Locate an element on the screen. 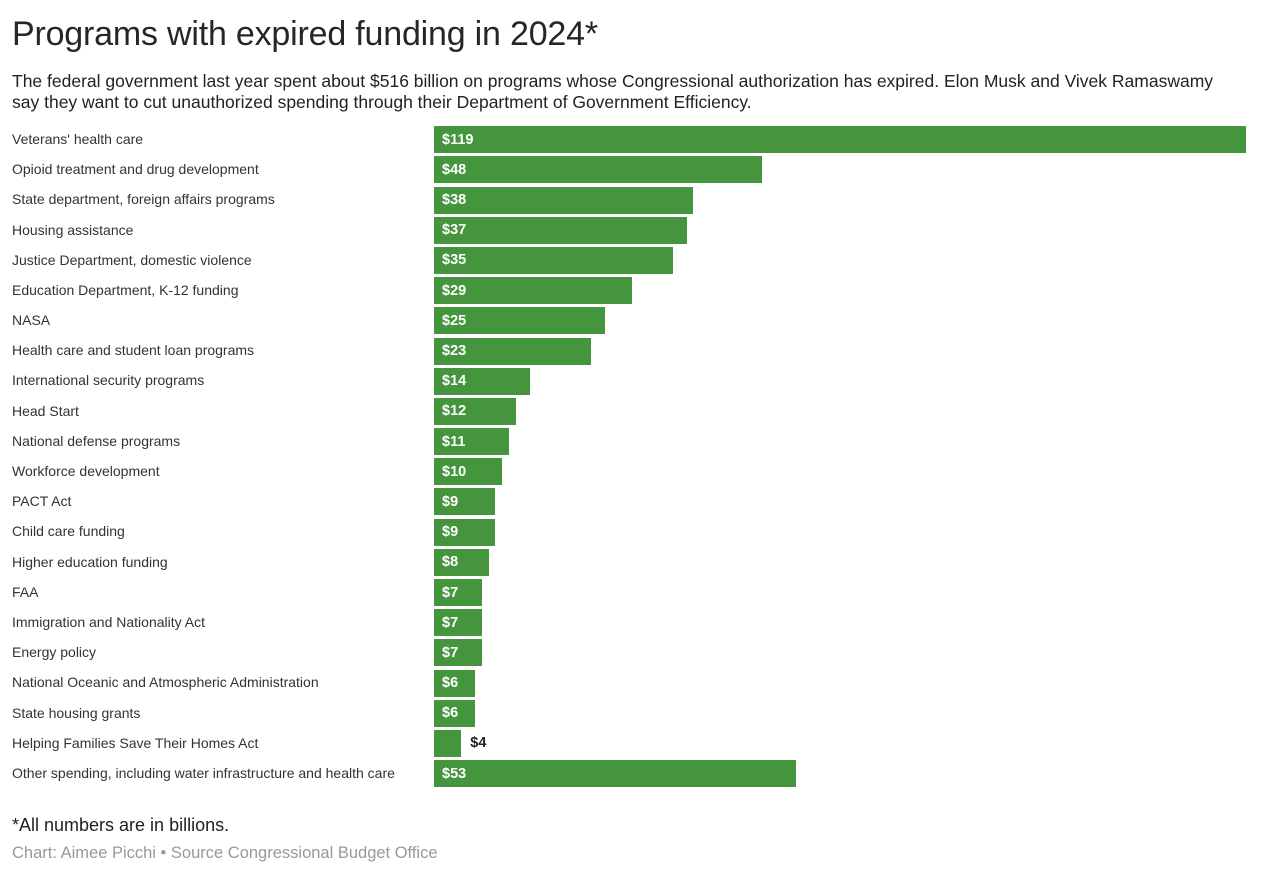 Image resolution: width=1280 pixels, height=883 pixels. chart-title: Programs with expired funding in 2024* is located at coordinates (305, 34).